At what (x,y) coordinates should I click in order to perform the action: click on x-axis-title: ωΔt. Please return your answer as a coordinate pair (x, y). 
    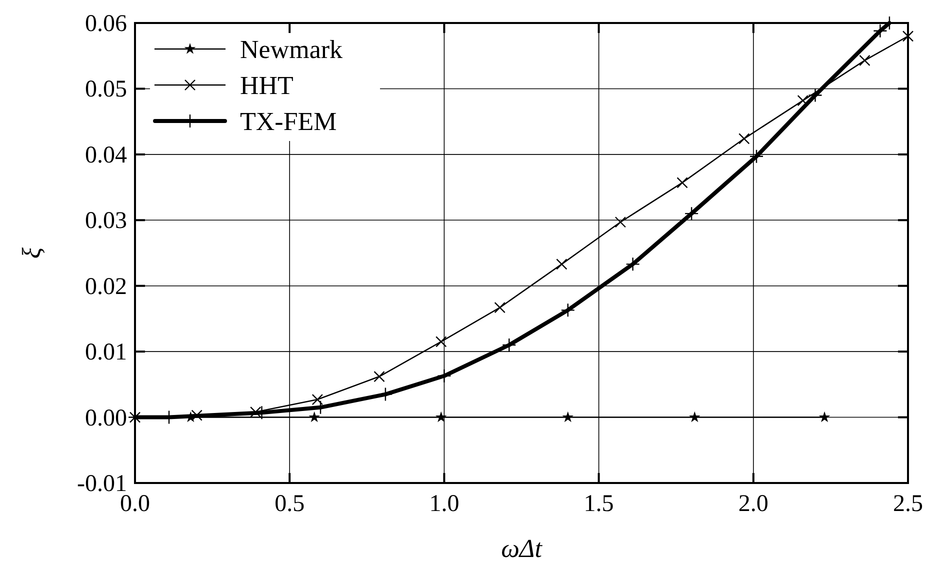
    Looking at the image, I should click on (522, 548).